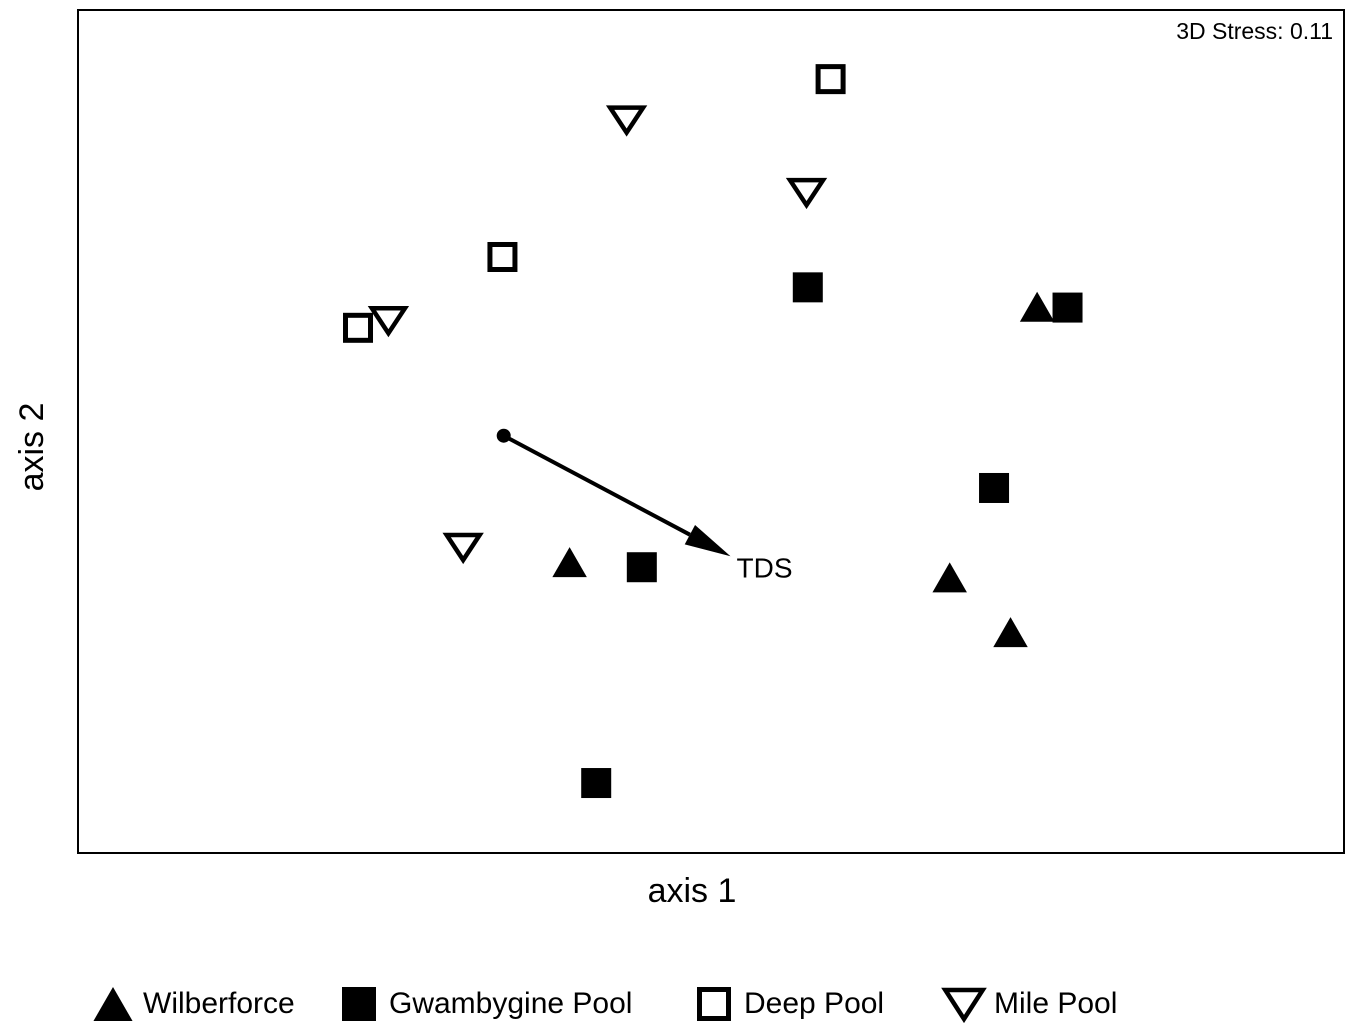  I want to click on legend-label: Gwambygine Pool, so click(510, 1003).